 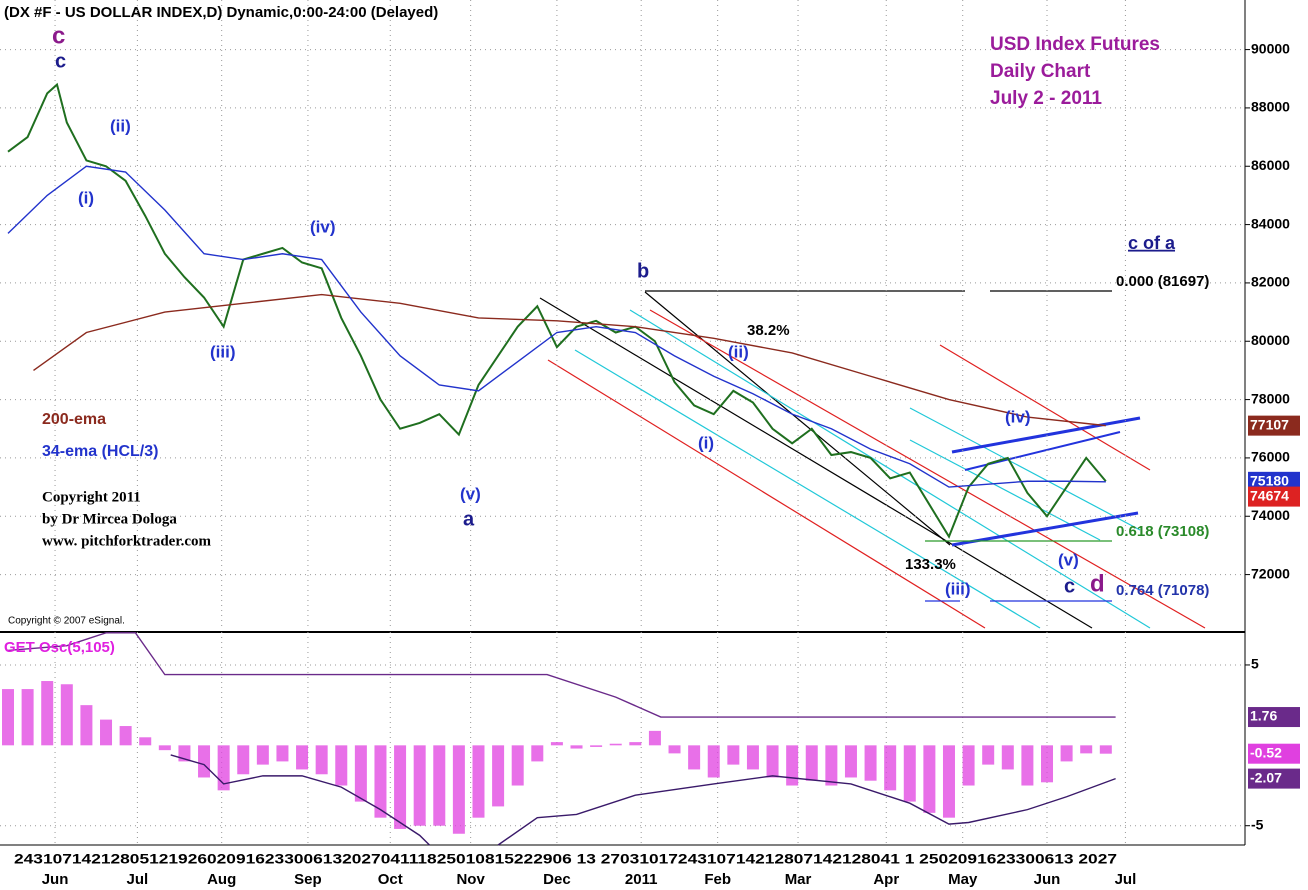 What do you see at coordinates (1270, 223) in the screenshot?
I see `y-tick-label: 84000` at bounding box center [1270, 223].